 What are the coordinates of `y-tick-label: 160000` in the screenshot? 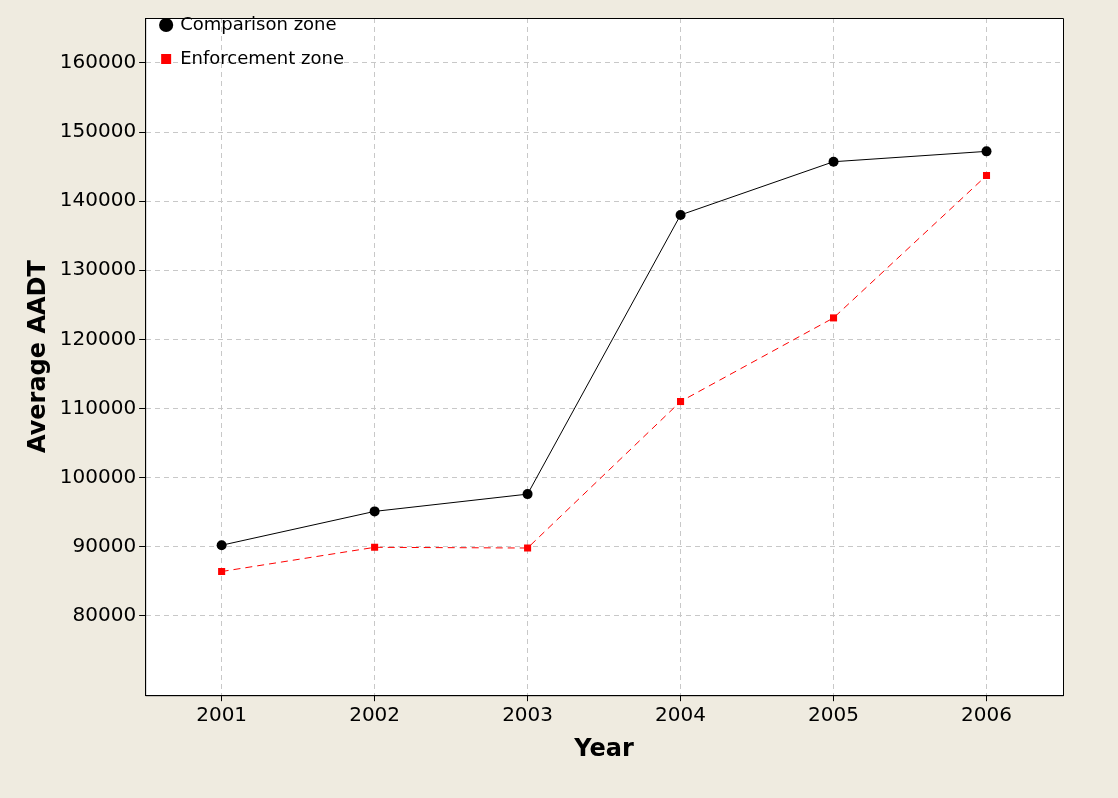 It's located at (98, 61).